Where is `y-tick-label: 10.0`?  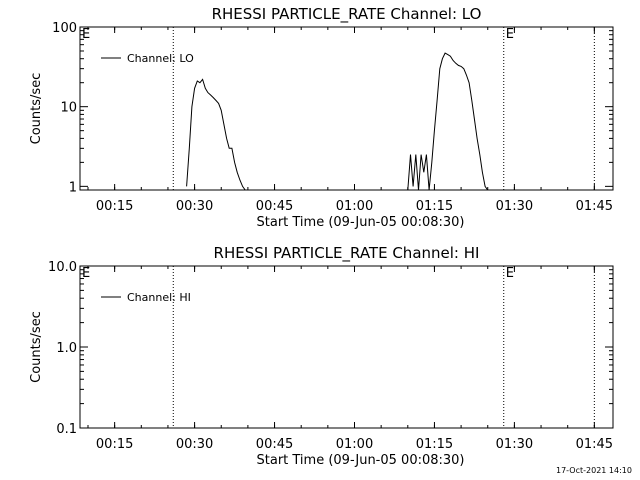 y-tick-label: 10.0 is located at coordinates (62, 267).